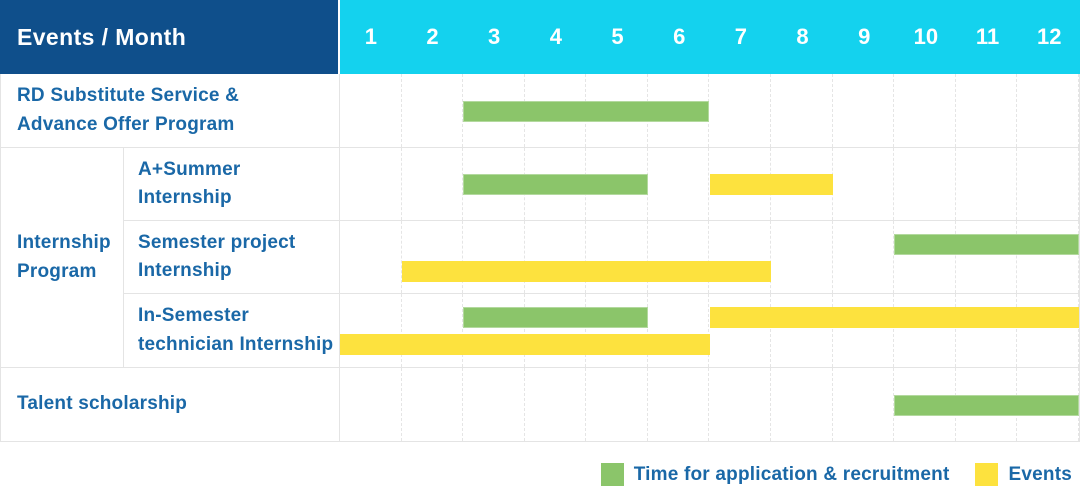 This screenshot has height=494, width=1080. I want to click on row-chart-talent-scholarship, so click(709, 404).